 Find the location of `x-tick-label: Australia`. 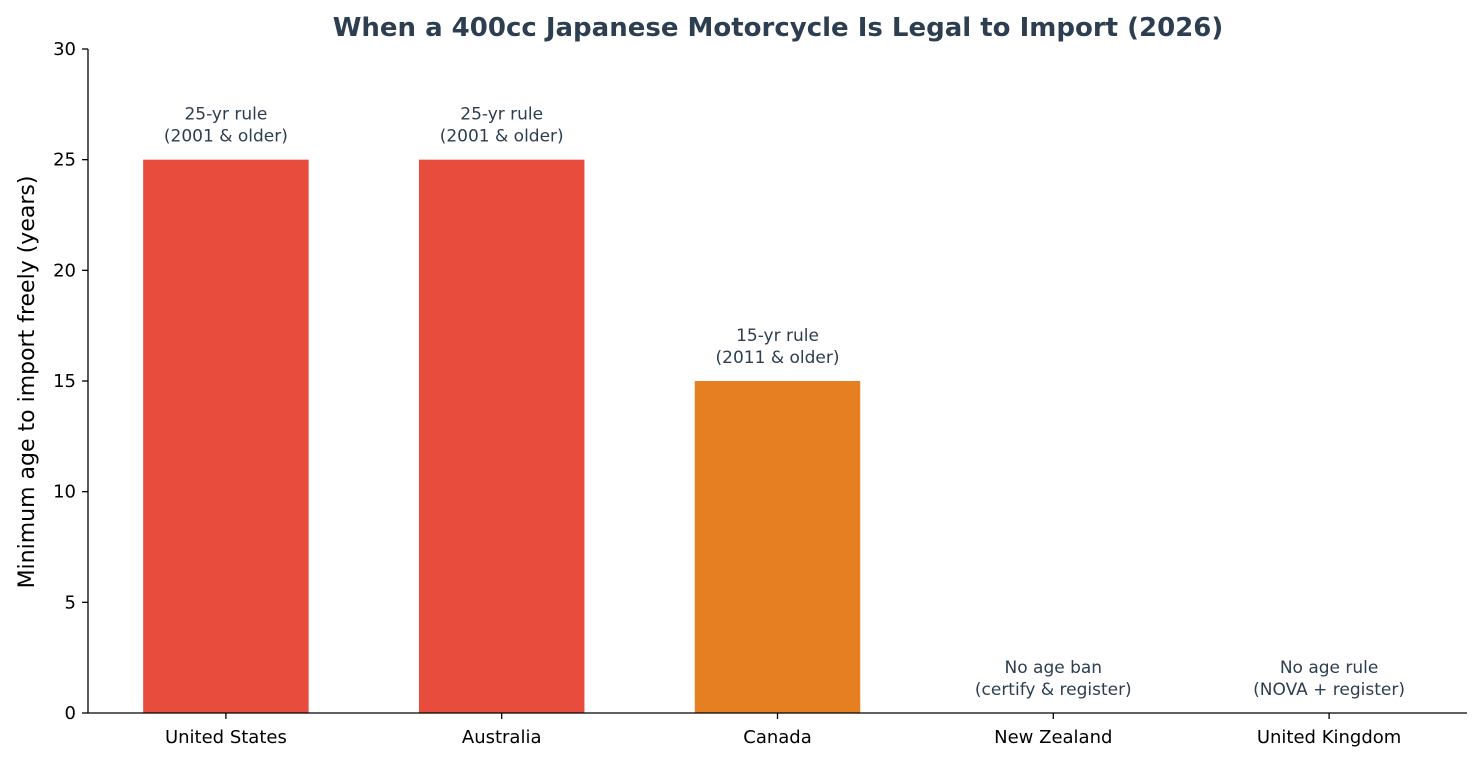

x-tick-label: Australia is located at coordinates (502, 737).